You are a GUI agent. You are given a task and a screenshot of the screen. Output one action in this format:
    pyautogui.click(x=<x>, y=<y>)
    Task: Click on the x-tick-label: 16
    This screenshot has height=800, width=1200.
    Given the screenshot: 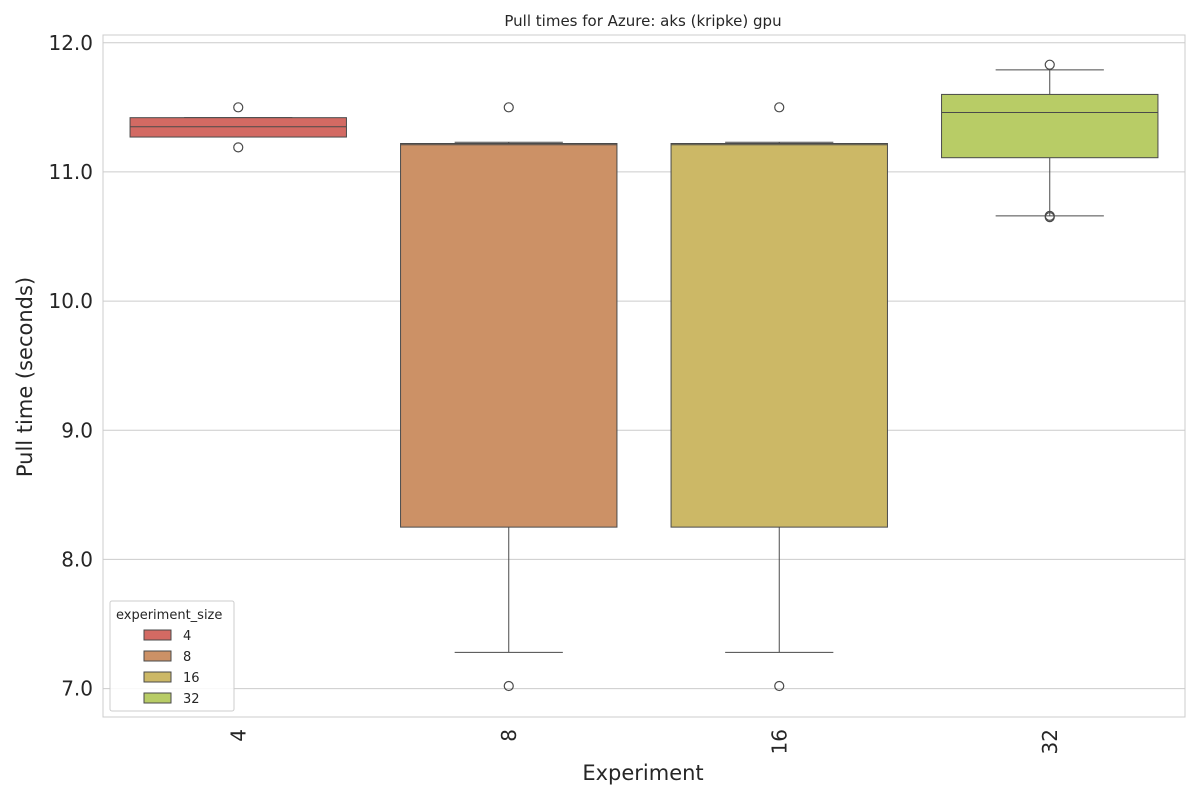 What is the action you would take?
    pyautogui.click(x=779, y=741)
    